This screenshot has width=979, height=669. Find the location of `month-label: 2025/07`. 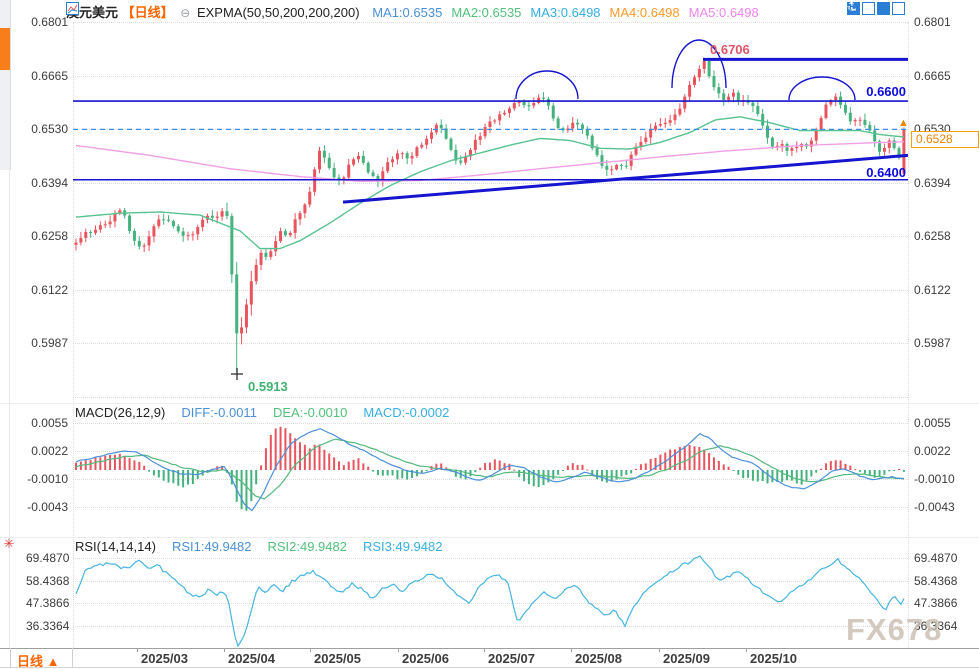

month-label: 2025/07 is located at coordinates (511, 658).